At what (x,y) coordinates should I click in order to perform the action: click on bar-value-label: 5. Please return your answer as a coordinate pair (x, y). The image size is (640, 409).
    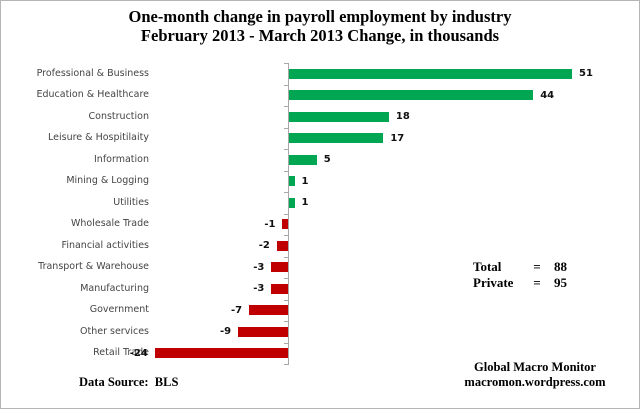
    Looking at the image, I should click on (327, 160).